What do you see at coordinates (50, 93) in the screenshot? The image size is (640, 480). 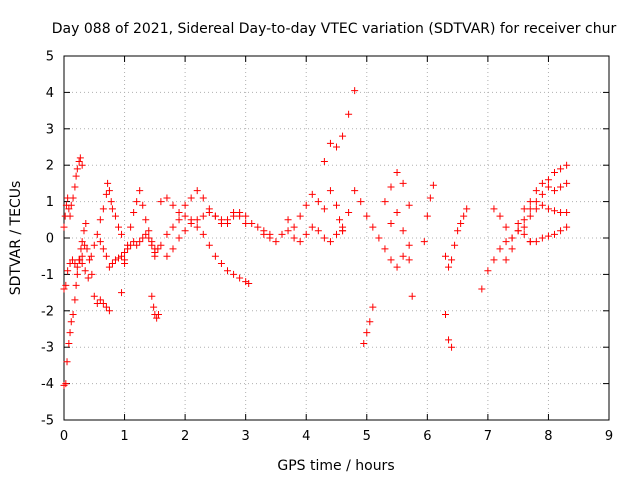 I see `y-tick-label: 4` at bounding box center [50, 93].